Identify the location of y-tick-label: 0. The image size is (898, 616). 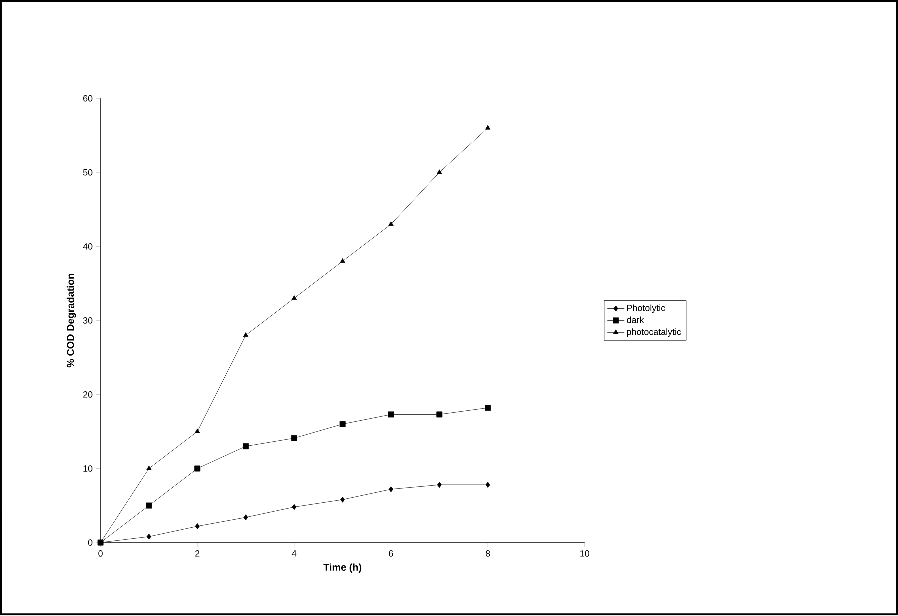
(90, 543).